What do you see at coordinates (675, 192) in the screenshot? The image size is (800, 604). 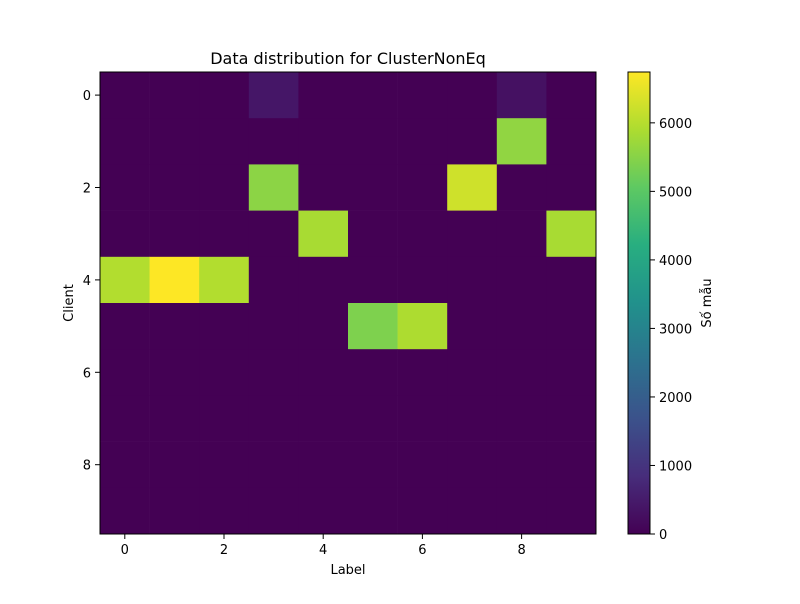 I see `colorbar-tick-label: 5000` at bounding box center [675, 192].